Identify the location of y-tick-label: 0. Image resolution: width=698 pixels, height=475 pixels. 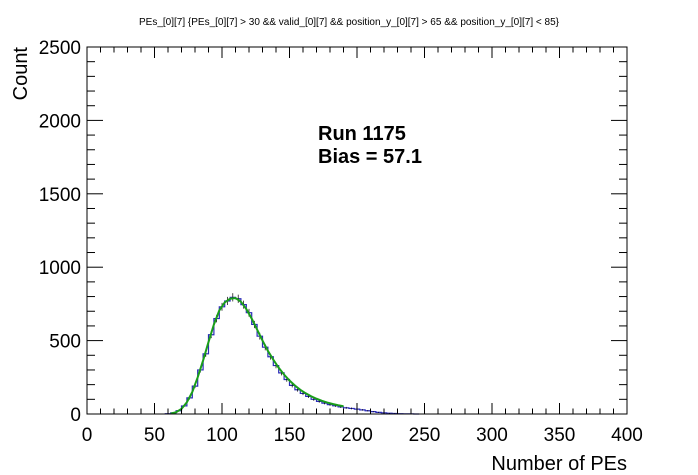
(75, 415).